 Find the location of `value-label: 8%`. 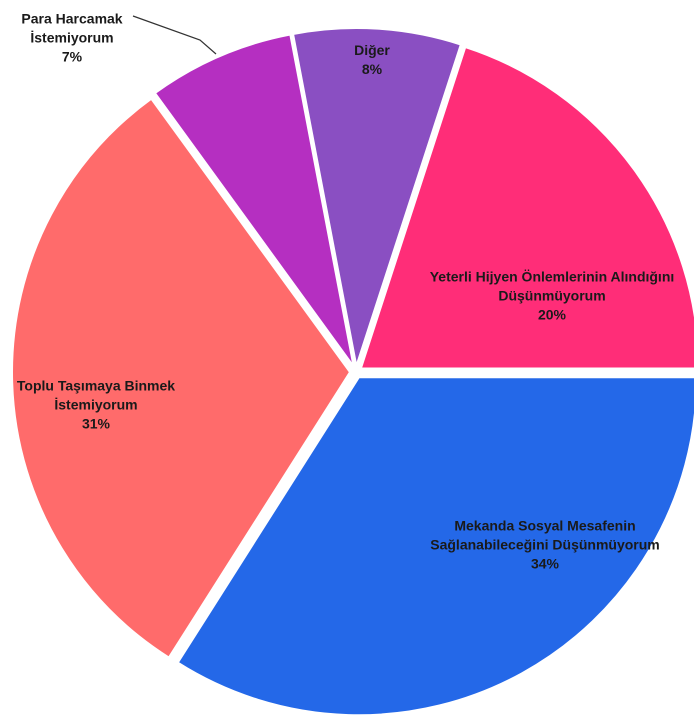

value-label: 8% is located at coordinates (372, 69).